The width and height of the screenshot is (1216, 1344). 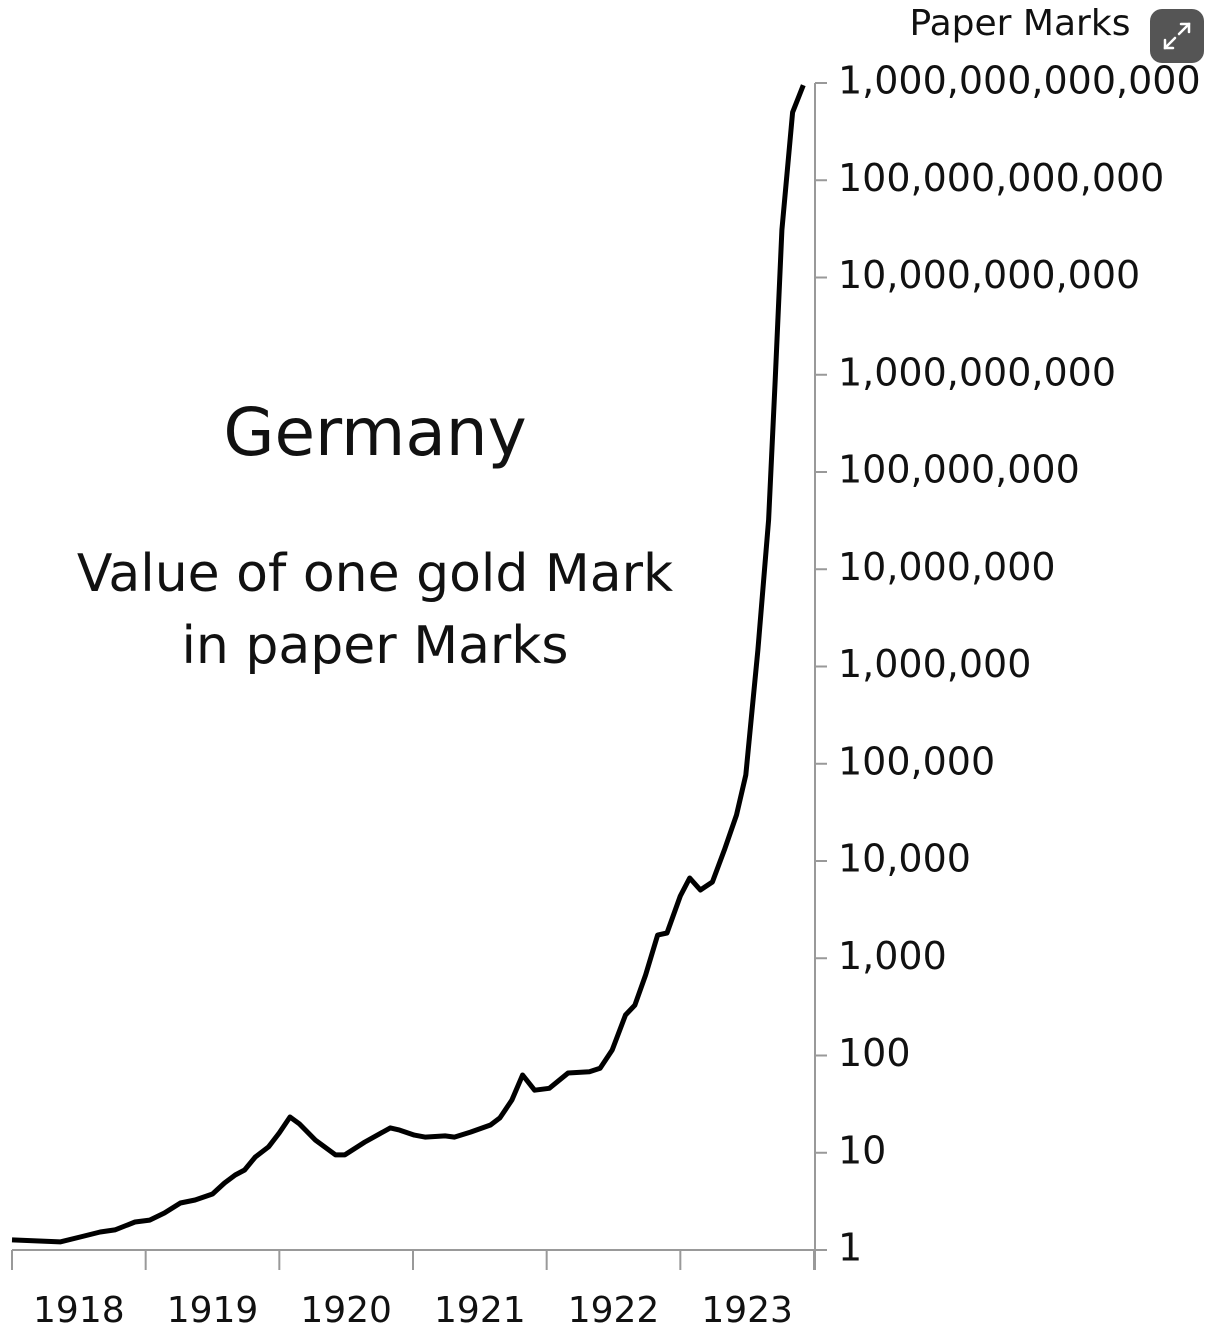 What do you see at coordinates (480, 1310) in the screenshot?
I see `x-tick-label: 1921` at bounding box center [480, 1310].